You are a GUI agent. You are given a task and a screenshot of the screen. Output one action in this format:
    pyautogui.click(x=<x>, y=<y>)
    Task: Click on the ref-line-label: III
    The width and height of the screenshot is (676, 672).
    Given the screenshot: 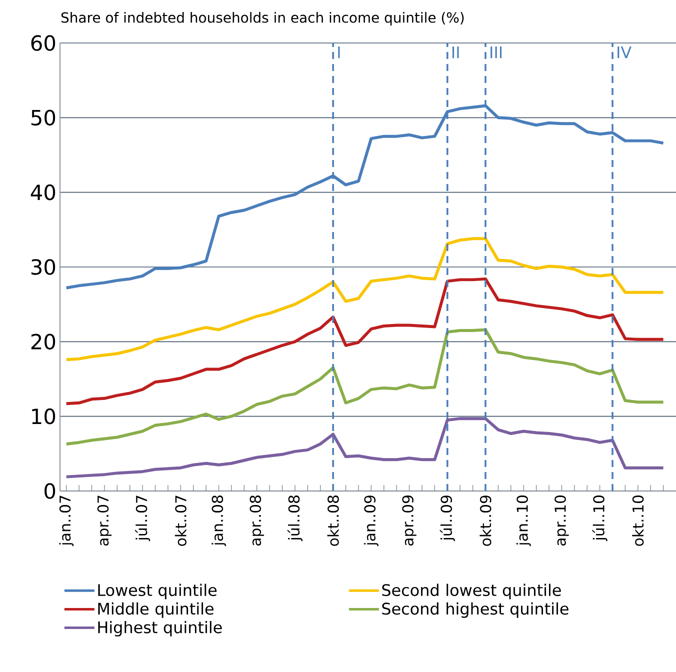 What is the action you would take?
    pyautogui.click(x=496, y=52)
    